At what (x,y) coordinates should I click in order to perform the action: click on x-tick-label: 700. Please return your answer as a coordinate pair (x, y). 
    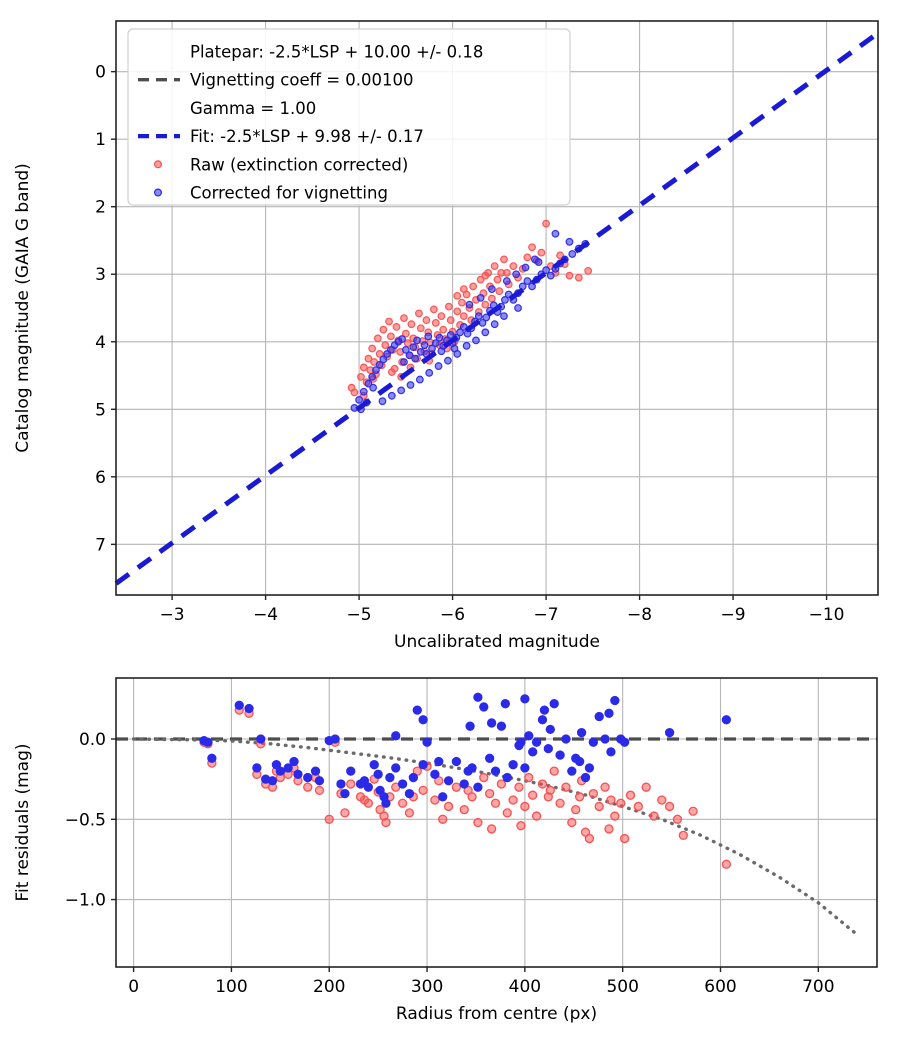
    Looking at the image, I should click on (818, 987).